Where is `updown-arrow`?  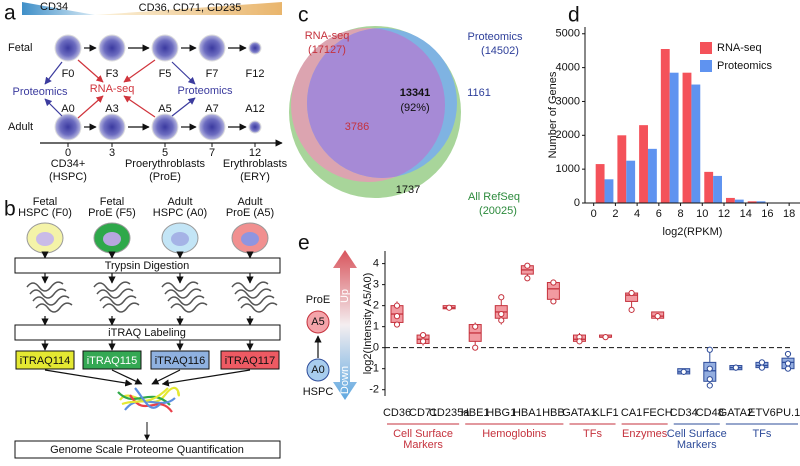 updown-arrow is located at coordinates (345, 325).